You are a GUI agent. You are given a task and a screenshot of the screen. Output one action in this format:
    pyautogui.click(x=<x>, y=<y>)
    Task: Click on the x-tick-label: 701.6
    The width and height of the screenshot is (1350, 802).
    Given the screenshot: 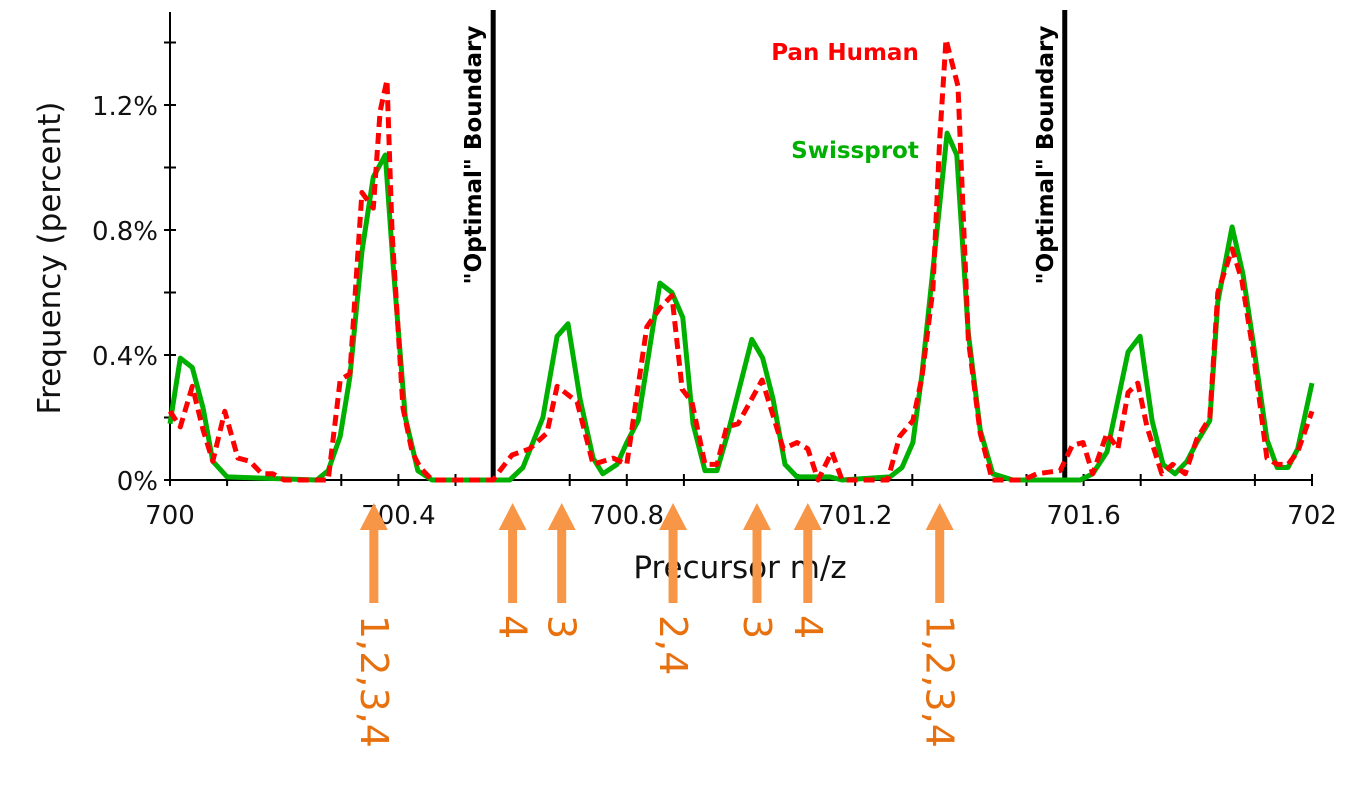 What is the action you would take?
    pyautogui.click(x=1083, y=516)
    